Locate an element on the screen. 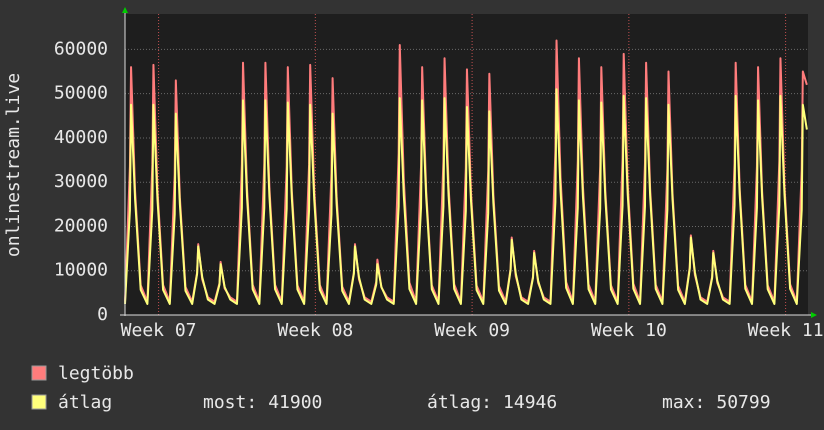 This screenshot has width=824, height=430. stat: max: 50799 is located at coordinates (716, 402).